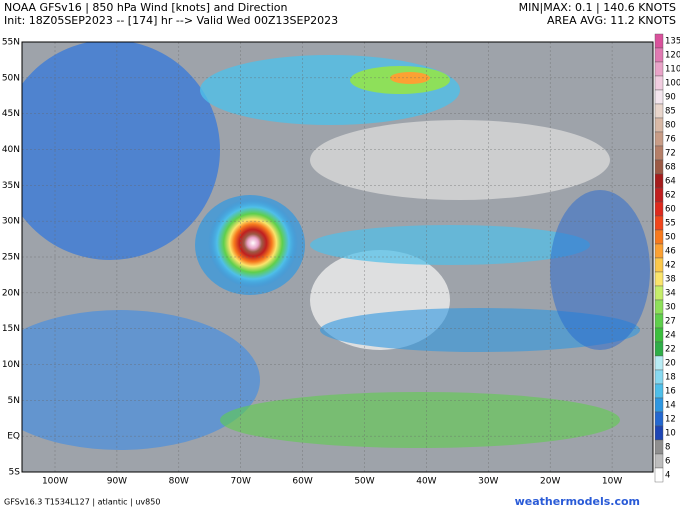 The width and height of the screenshot is (680, 514). I want to click on longitude-label: 10W, so click(612, 482).